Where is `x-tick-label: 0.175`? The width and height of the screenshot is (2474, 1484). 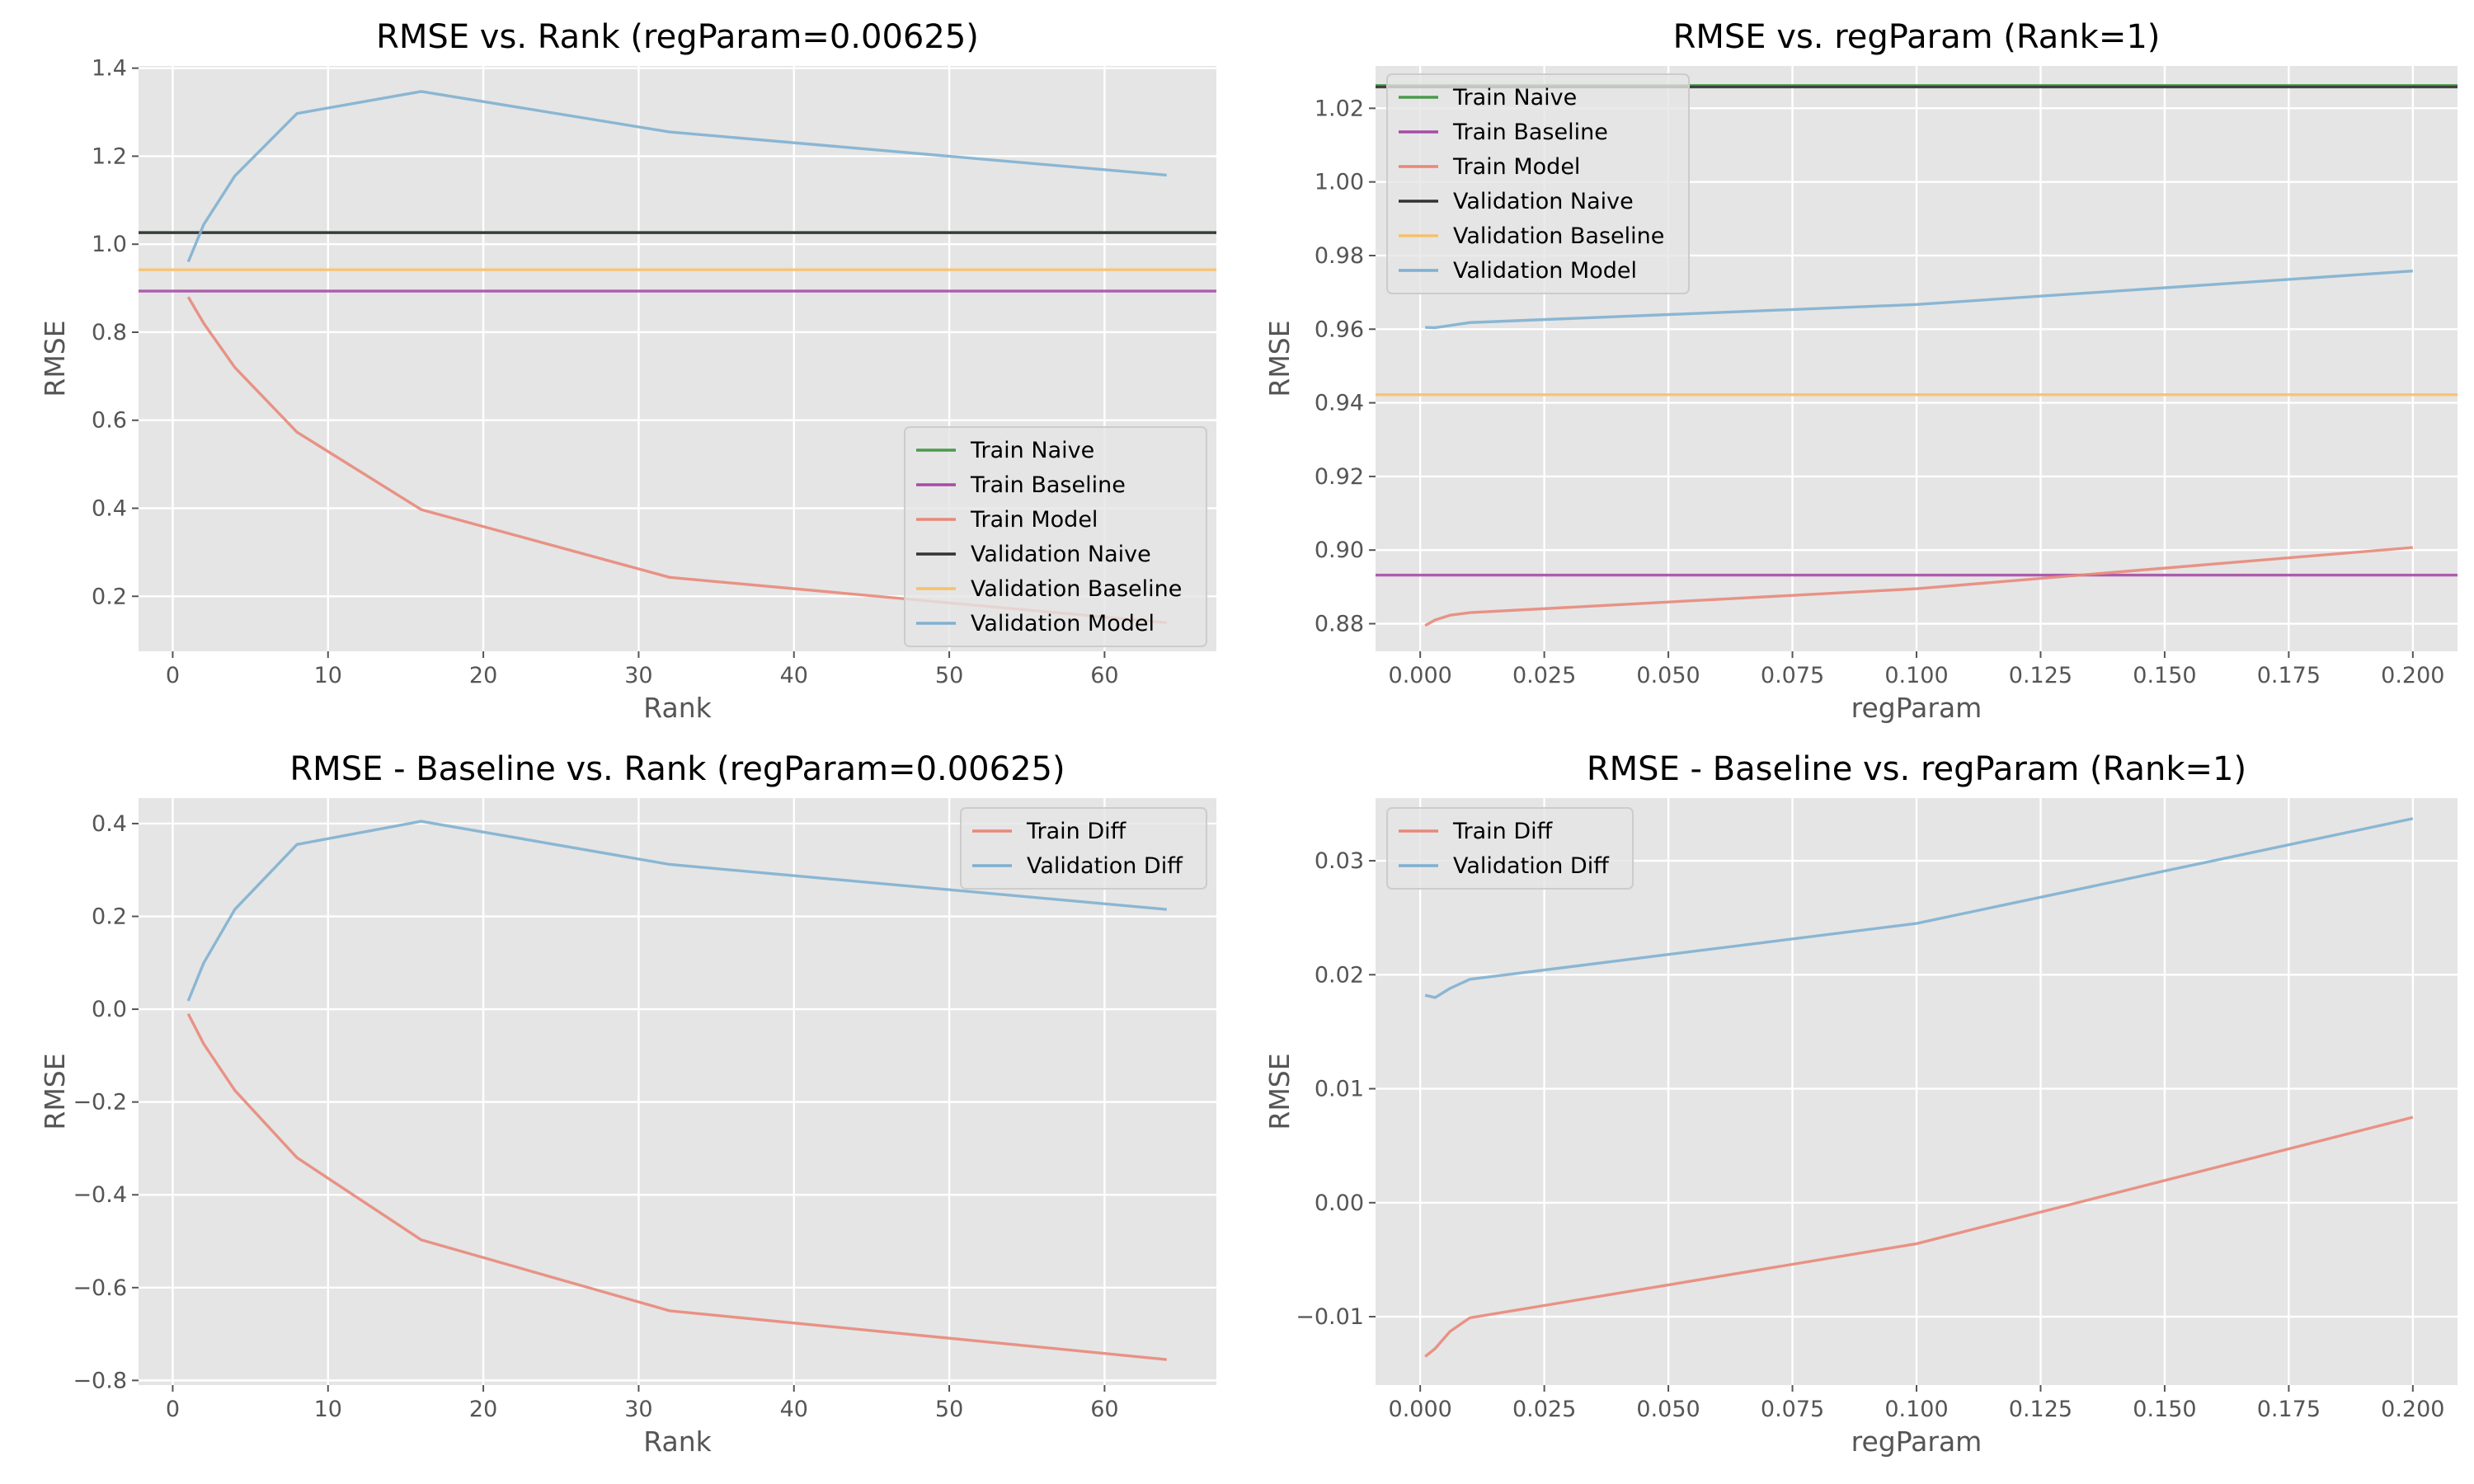
x-tick-label: 0.175 is located at coordinates (2289, 1409).